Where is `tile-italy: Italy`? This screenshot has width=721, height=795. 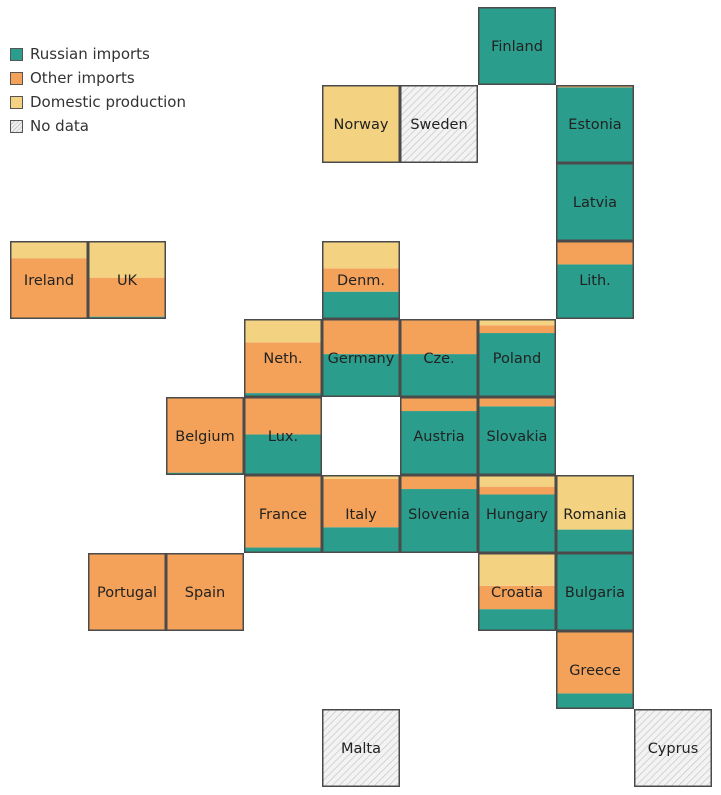
tile-italy: Italy is located at coordinates (361, 514).